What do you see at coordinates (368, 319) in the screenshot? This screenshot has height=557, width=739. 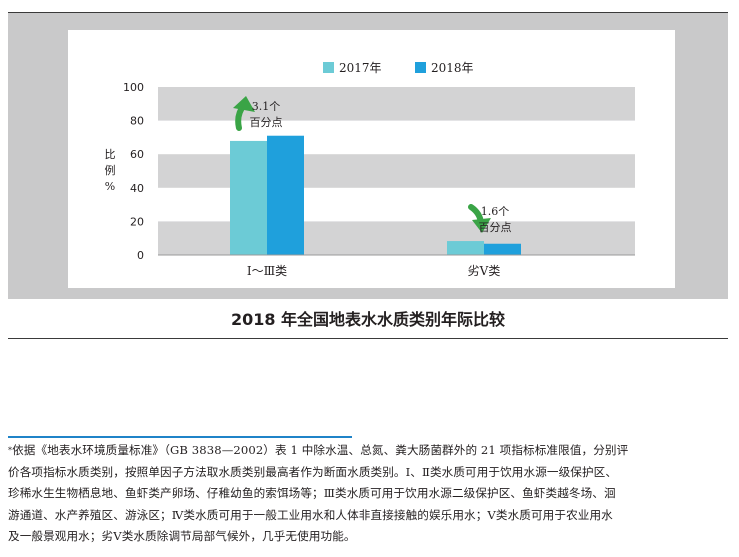 I see `chart-title: 2018 年全国地表水水质类别年际比较` at bounding box center [368, 319].